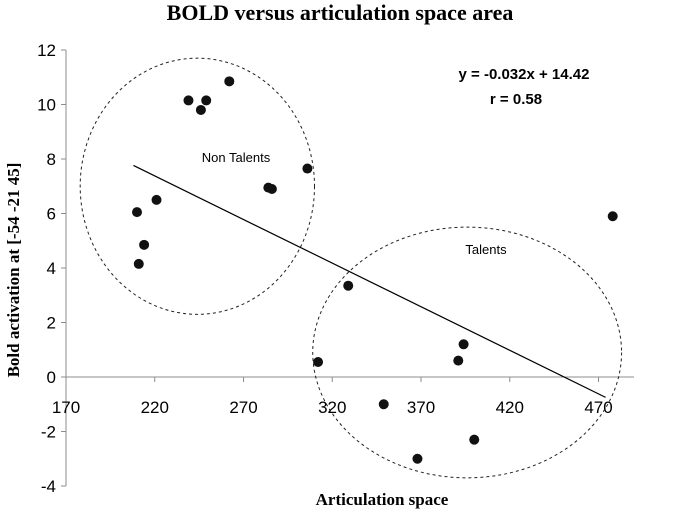 This screenshot has width=680, height=516. What do you see at coordinates (340, 12) in the screenshot?
I see `chart-title: BOLD versus articulation space area` at bounding box center [340, 12].